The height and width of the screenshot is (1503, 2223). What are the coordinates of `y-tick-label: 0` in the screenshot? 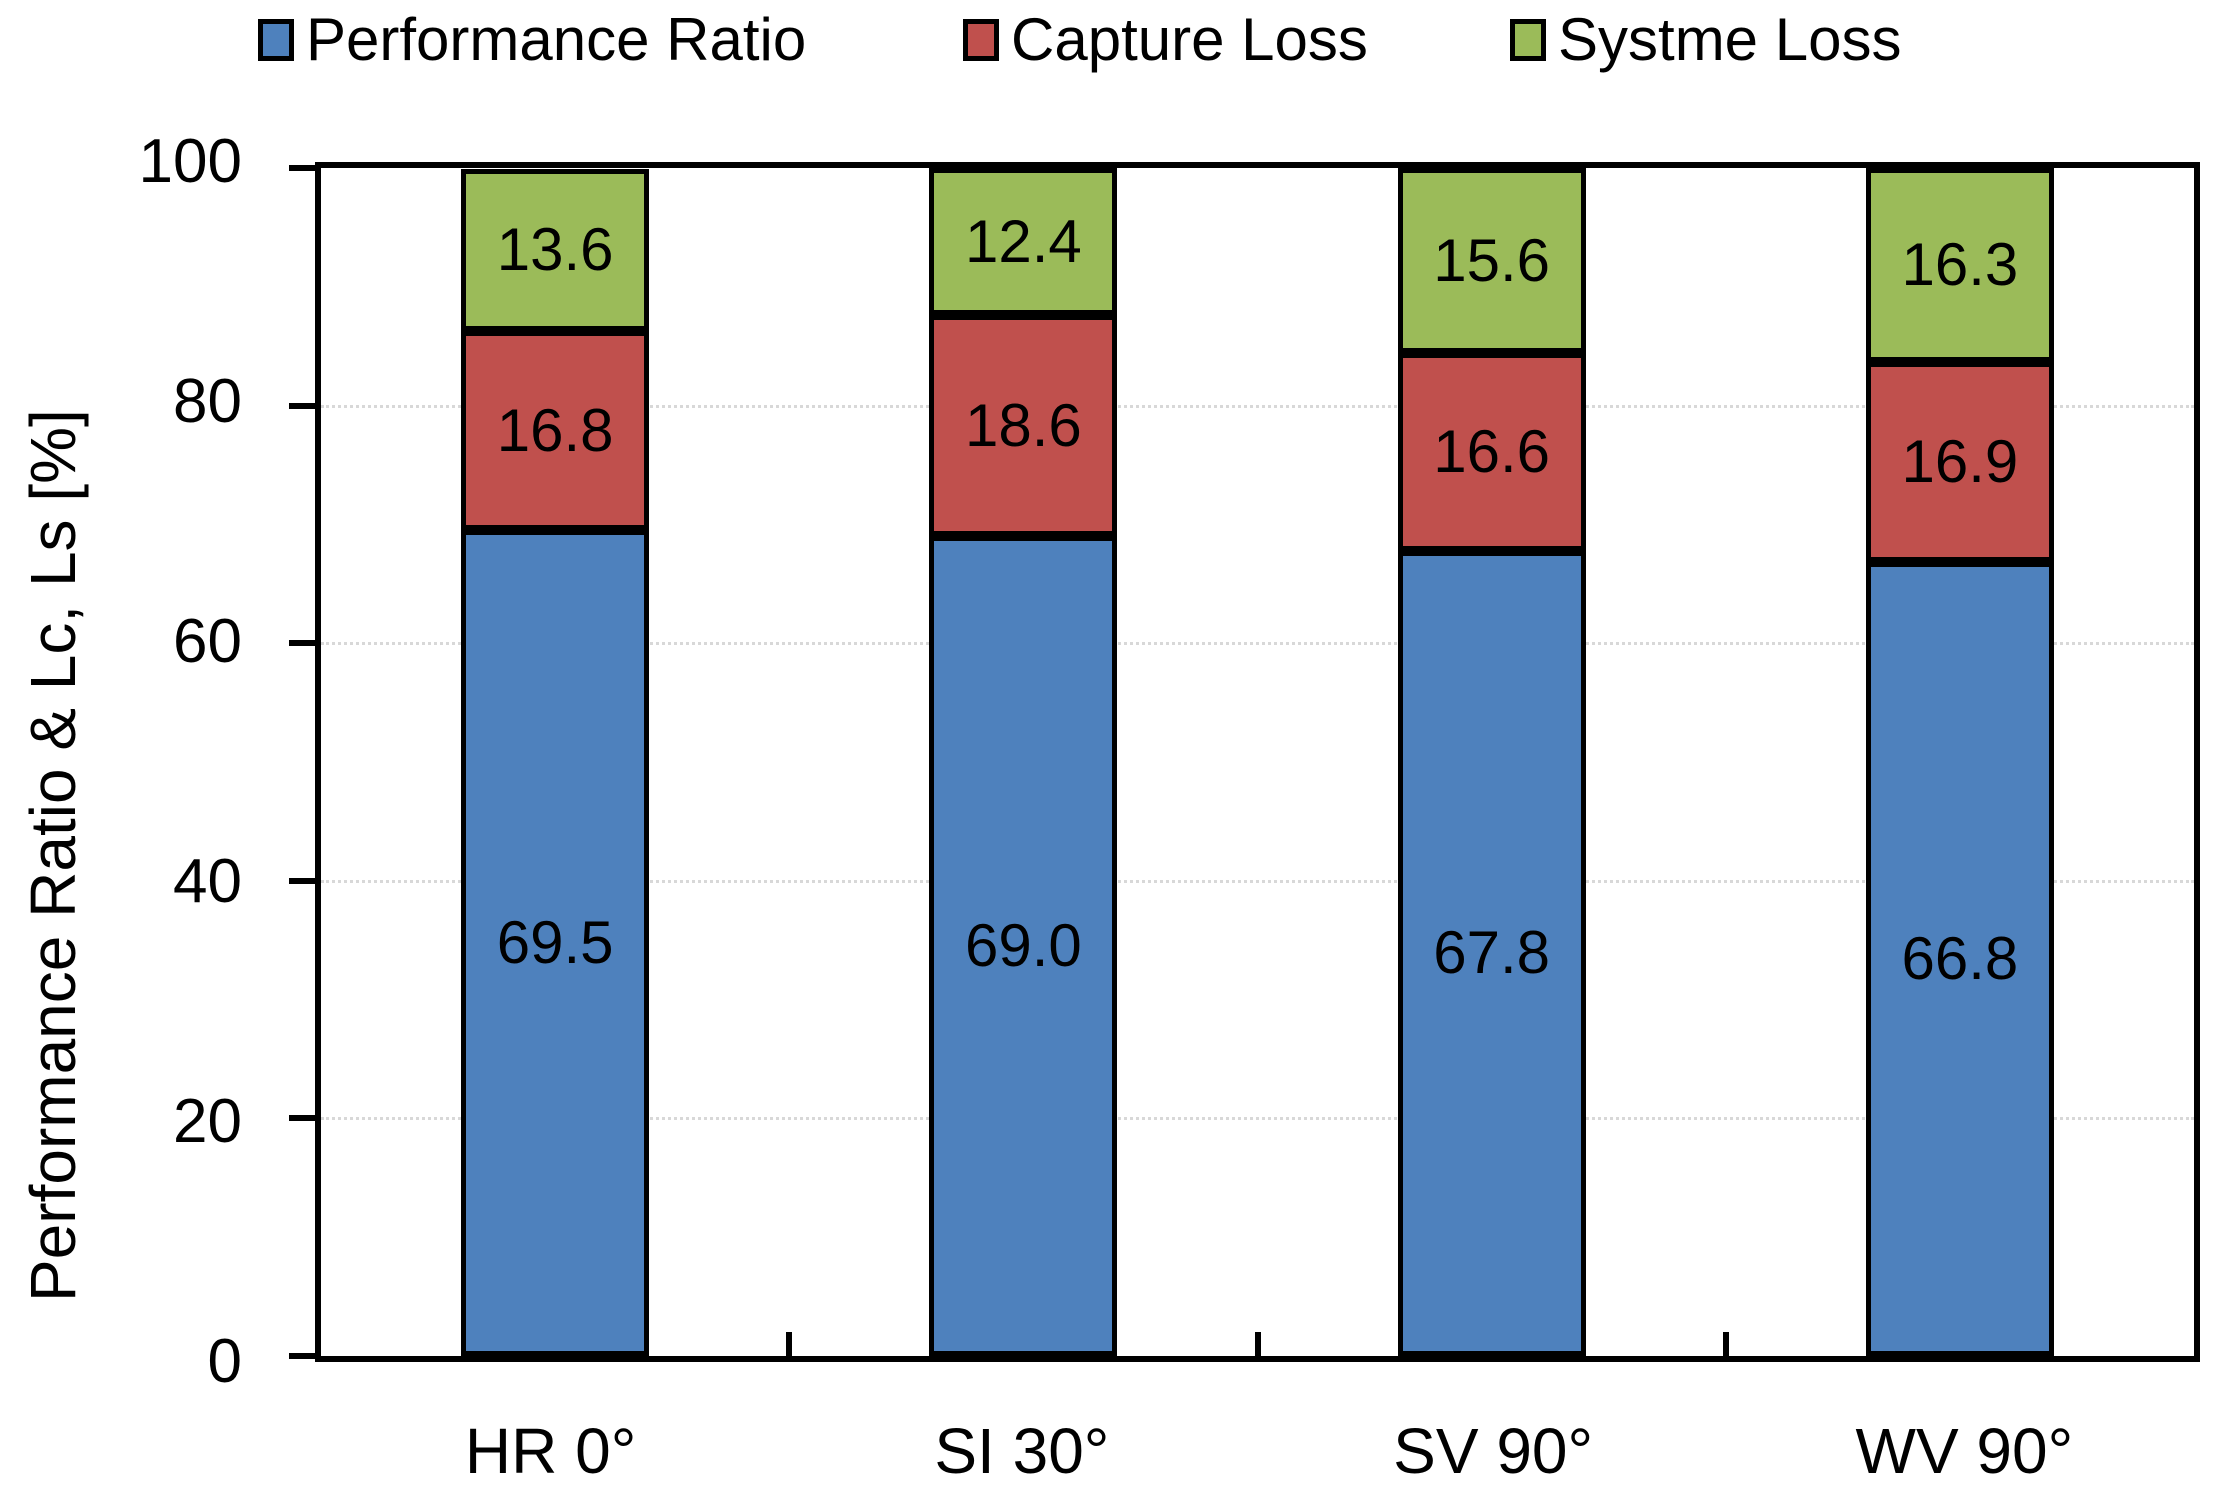 It's located at (224, 1361).